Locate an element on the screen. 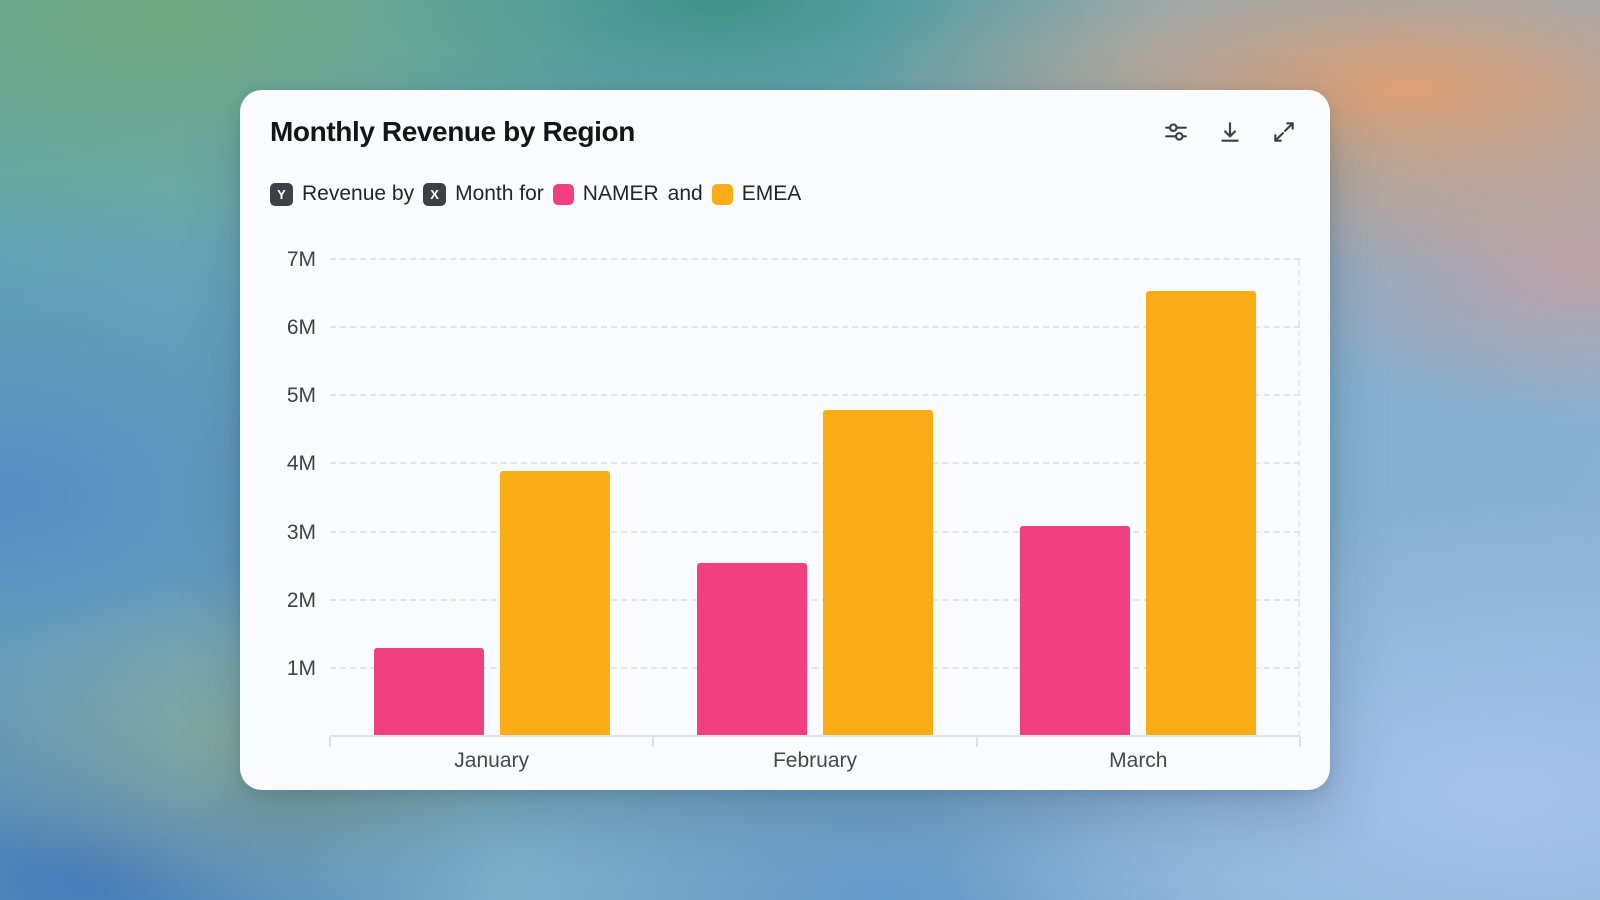 This screenshot has width=1600, height=900. download-icon is located at coordinates (1230, 132).